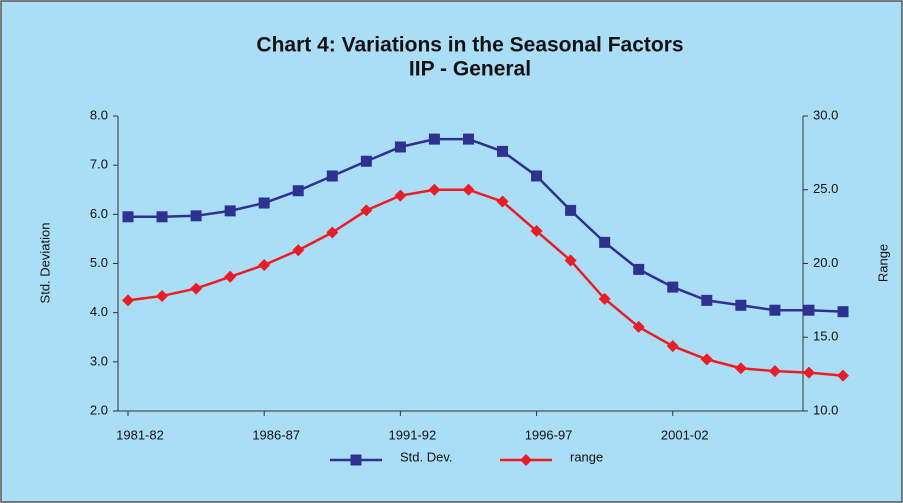 The height and width of the screenshot is (503, 903). Describe the element at coordinates (426, 456) in the screenshot. I see `legend-label: Std. Dev.` at that location.